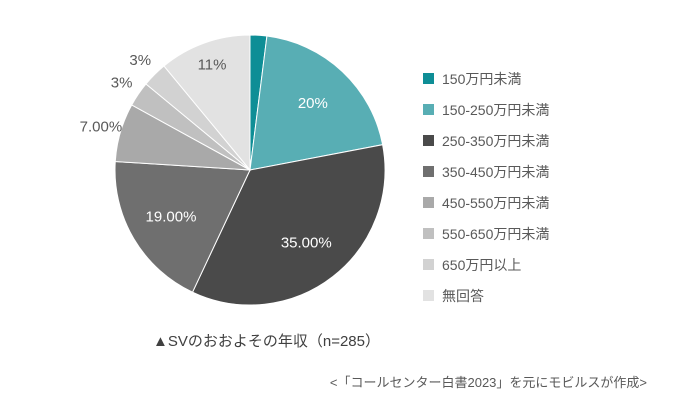  What do you see at coordinates (496, 171) in the screenshot?
I see `legend-label-3: 350-450万円未満` at bounding box center [496, 171].